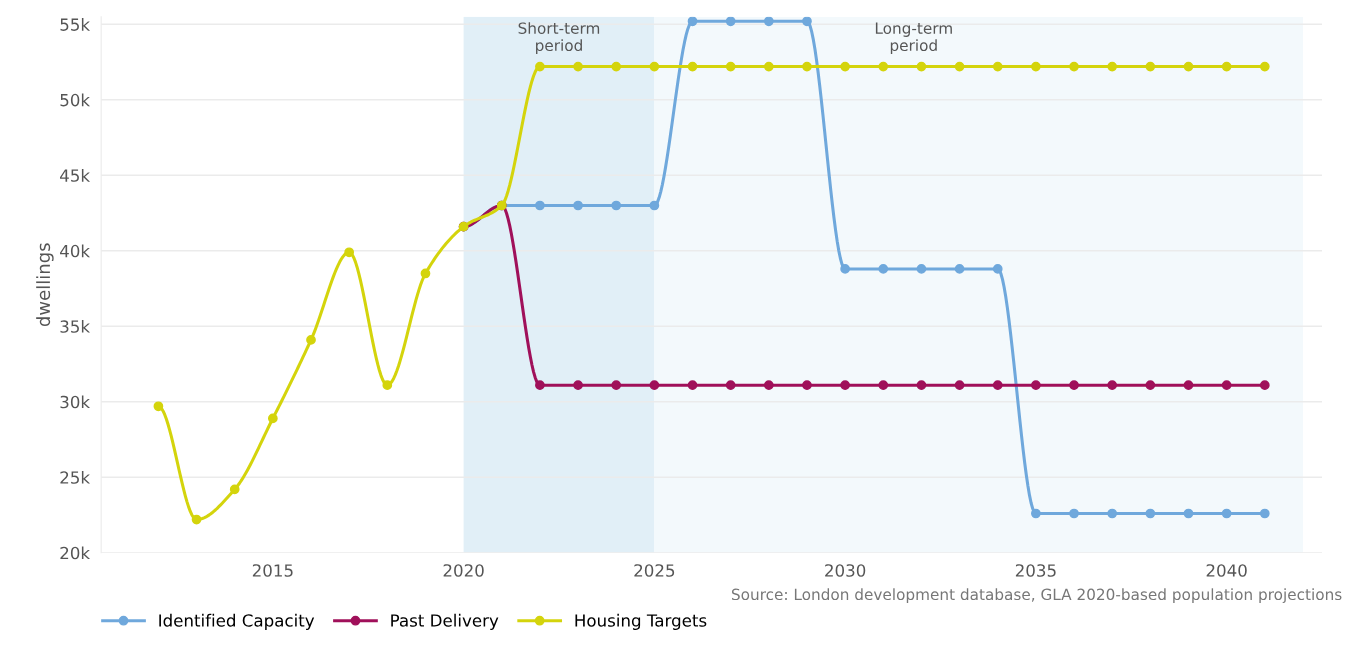 The height and width of the screenshot is (645, 1349). I want to click on source-note: Source: London development database, GLA 2020-based population projections, so click(1036, 596).